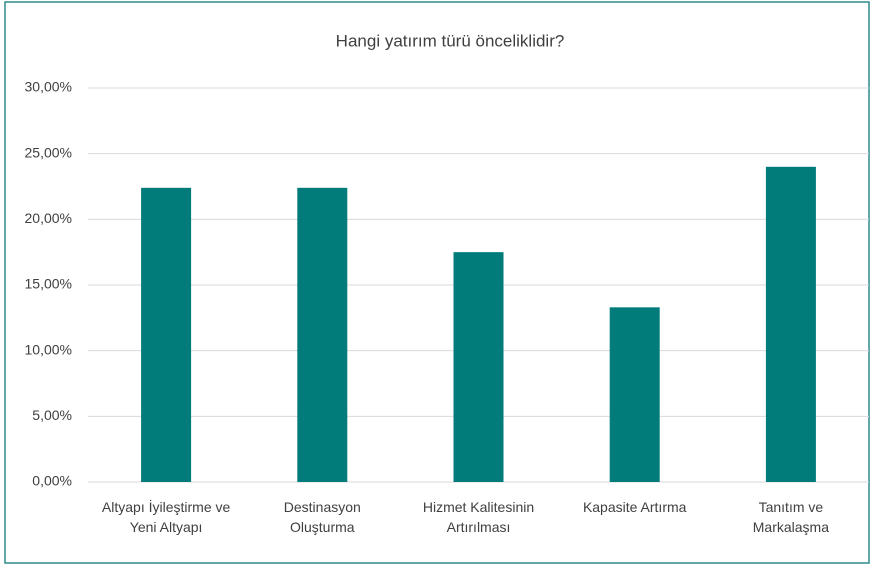 The image size is (874, 564). What do you see at coordinates (479, 527) in the screenshot?
I see `x-tick-label-line: Artırılması` at bounding box center [479, 527].